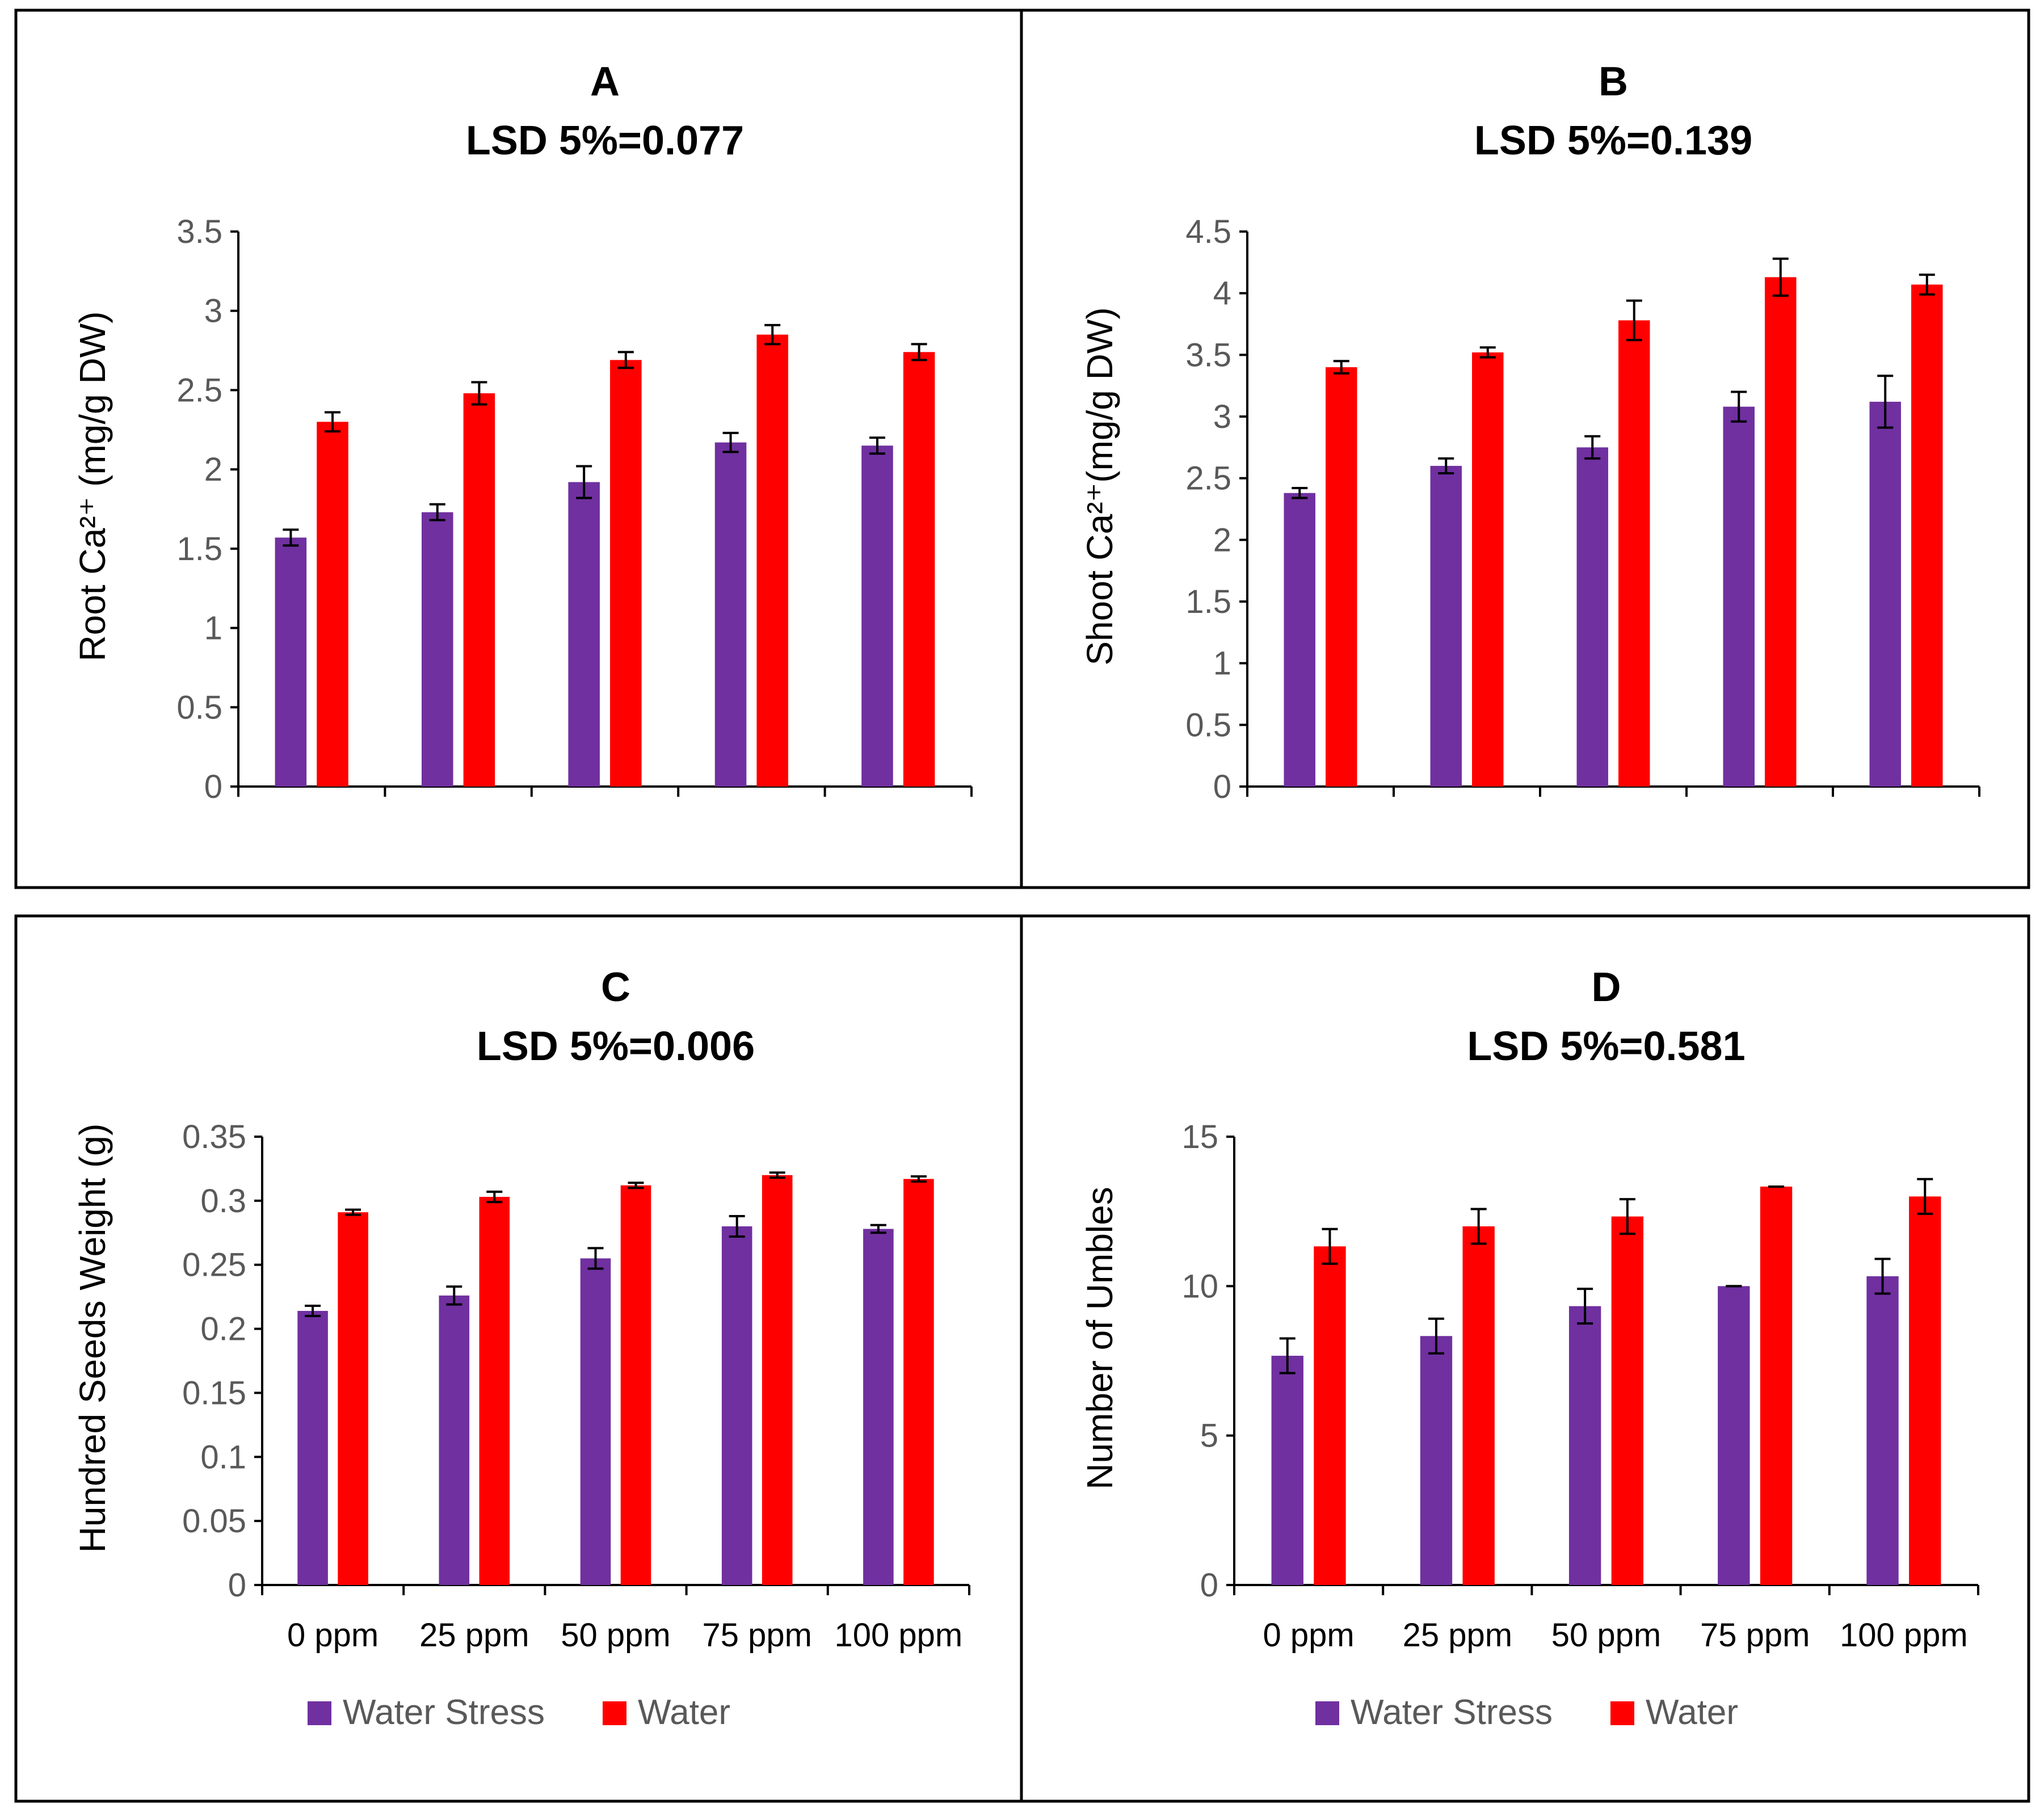  What do you see at coordinates (1606, 1046) in the screenshot?
I see `chart-subtitle: LSD 5%=0.581` at bounding box center [1606, 1046].